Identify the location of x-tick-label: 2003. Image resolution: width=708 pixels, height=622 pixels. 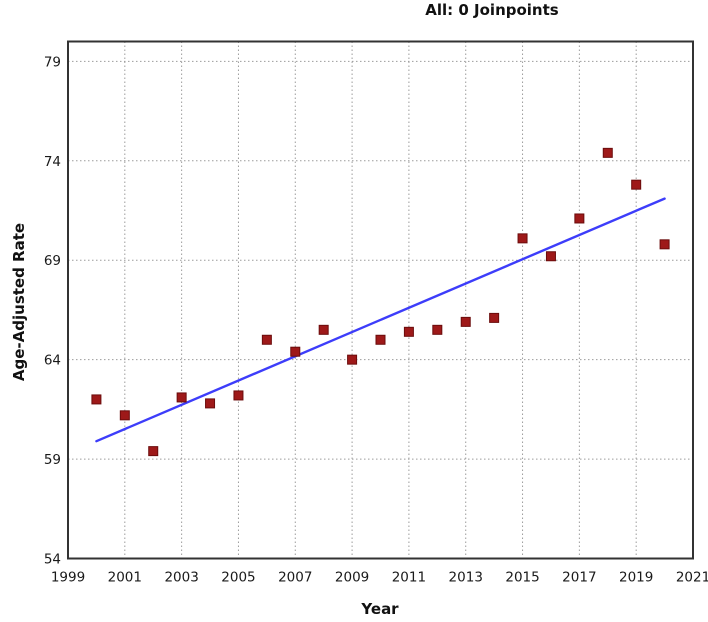
(181, 578).